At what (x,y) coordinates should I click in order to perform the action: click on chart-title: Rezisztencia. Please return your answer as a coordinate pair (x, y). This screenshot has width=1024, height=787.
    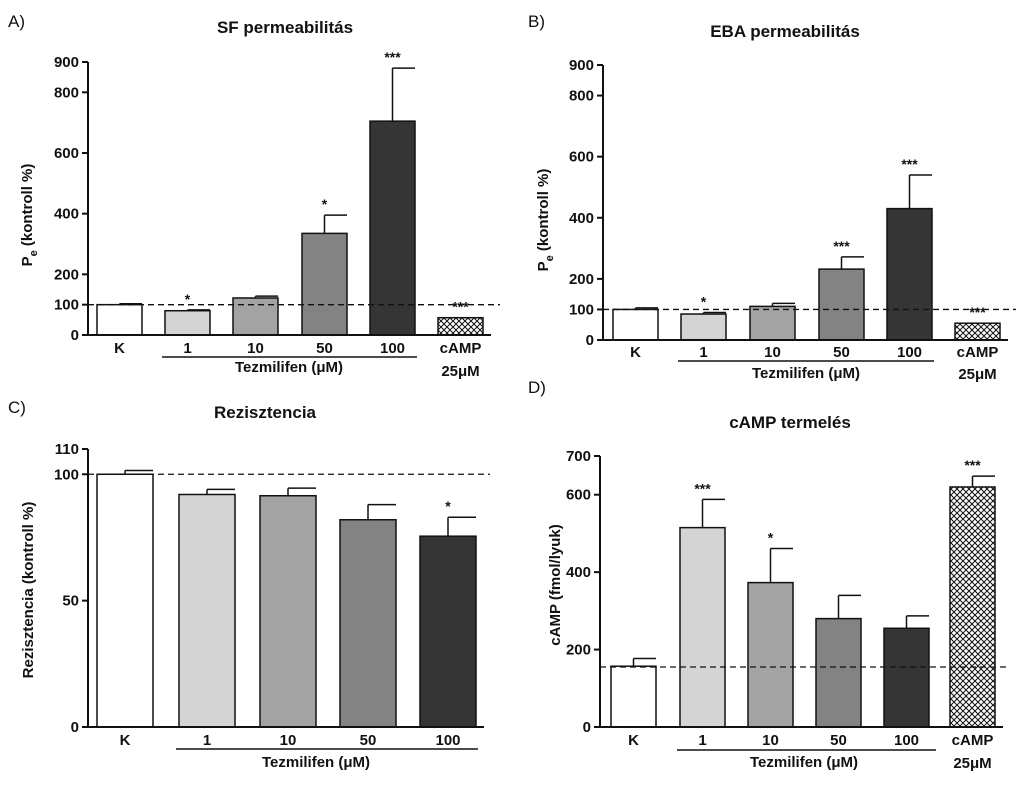
    Looking at the image, I should click on (265, 412).